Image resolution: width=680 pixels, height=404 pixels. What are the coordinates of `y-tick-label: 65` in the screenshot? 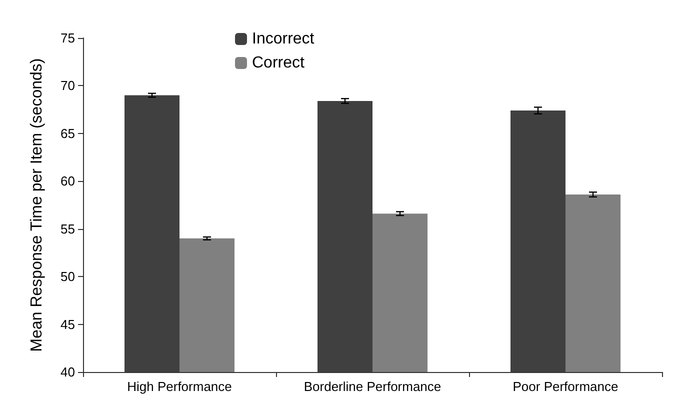 It's located at (67, 133).